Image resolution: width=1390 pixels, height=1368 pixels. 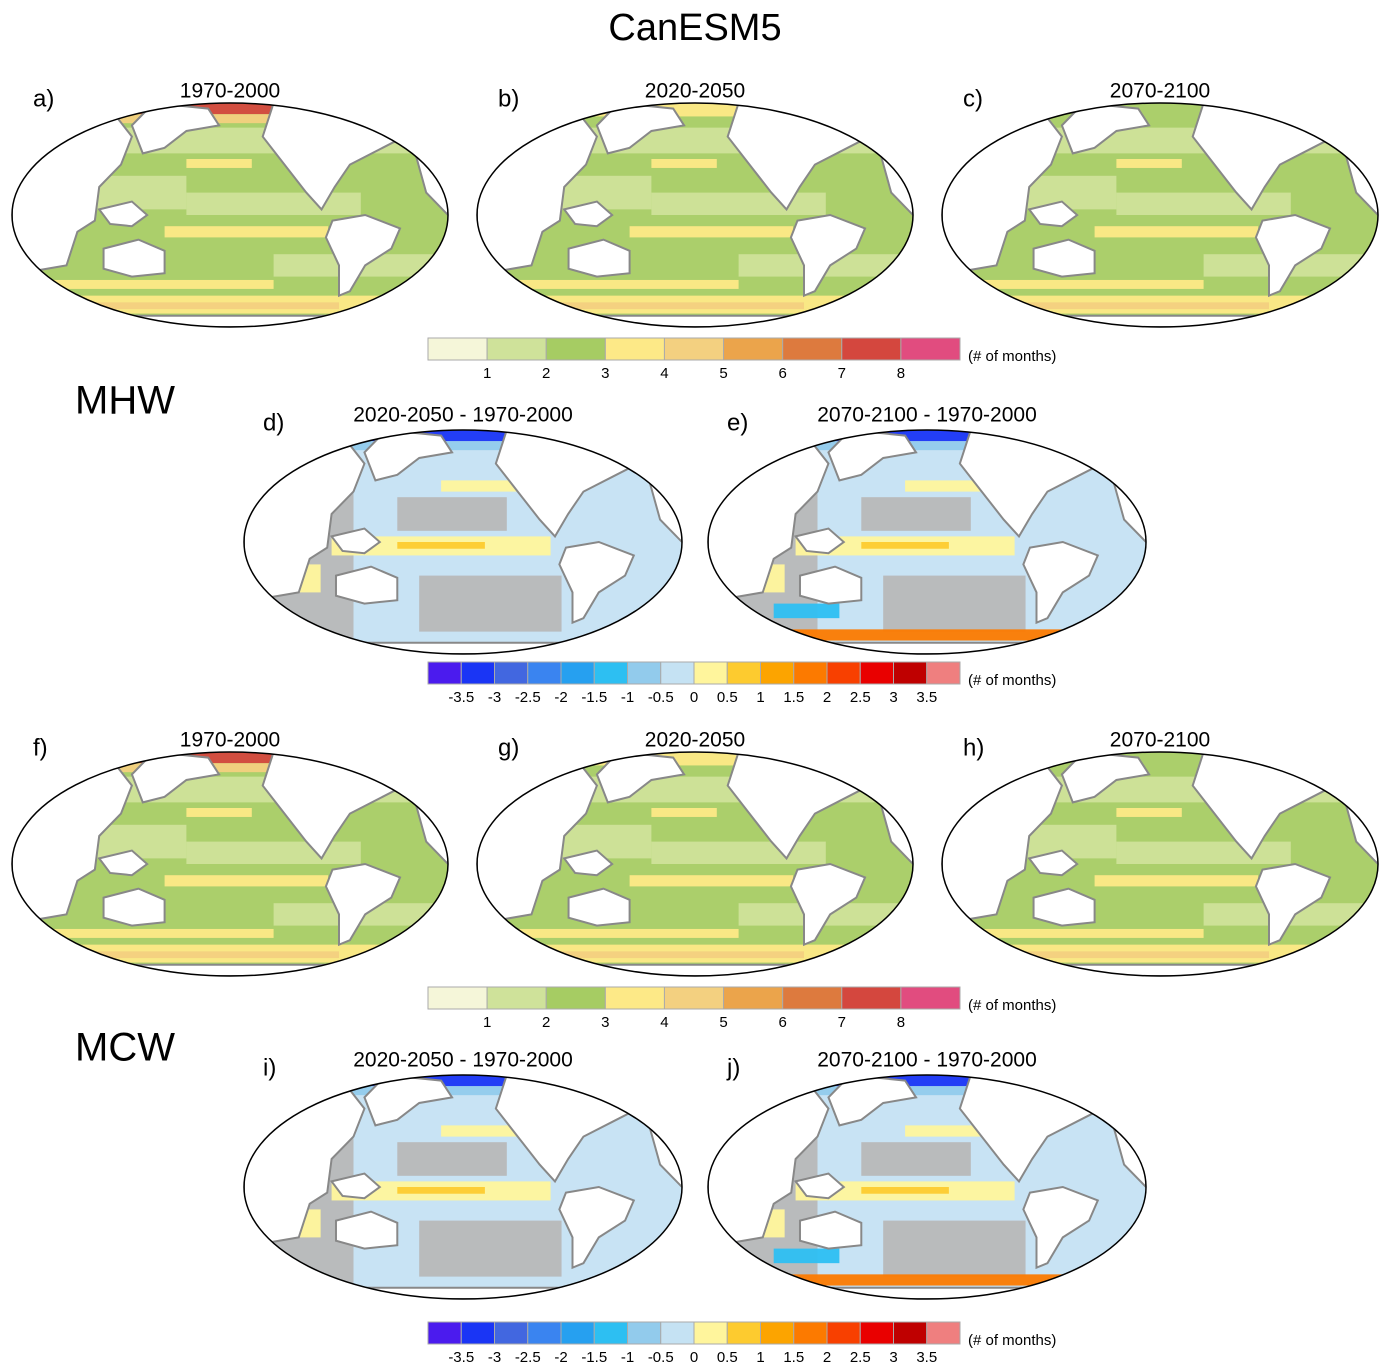 I want to click on panel-label: i), so click(x=269, y=1067).